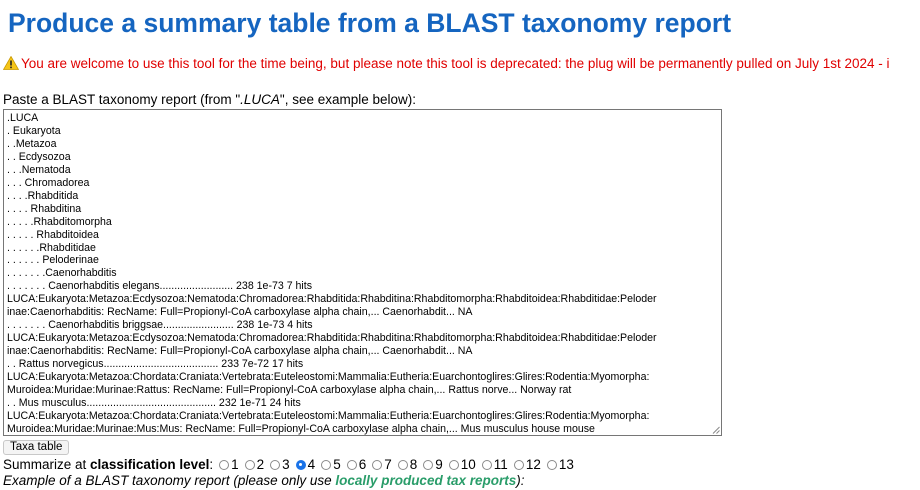 This screenshot has height=490, width=920. I want to click on prompt-extension: .LUCA, so click(260, 99).